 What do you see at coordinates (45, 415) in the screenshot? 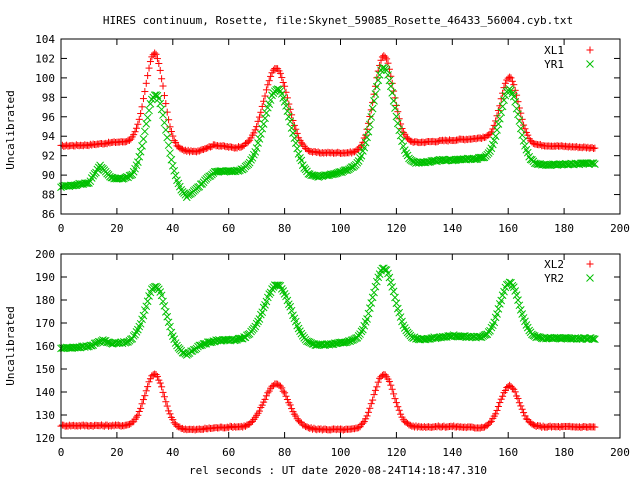
I see `y-tick-label: 130` at bounding box center [45, 415].